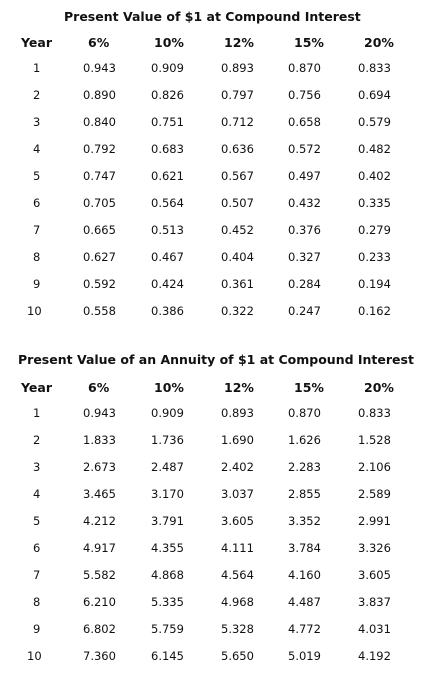 This screenshot has height=673, width=442. Describe the element at coordinates (37, 628) in the screenshot. I see `year-cell: 9` at that location.